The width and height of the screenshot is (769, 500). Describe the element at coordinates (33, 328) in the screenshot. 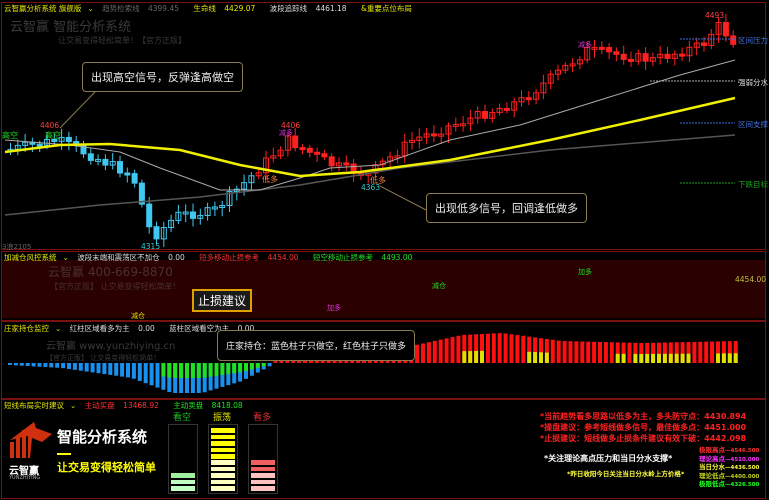

I see `holding-selector: 庄家持仓监控 ⌄` at that location.